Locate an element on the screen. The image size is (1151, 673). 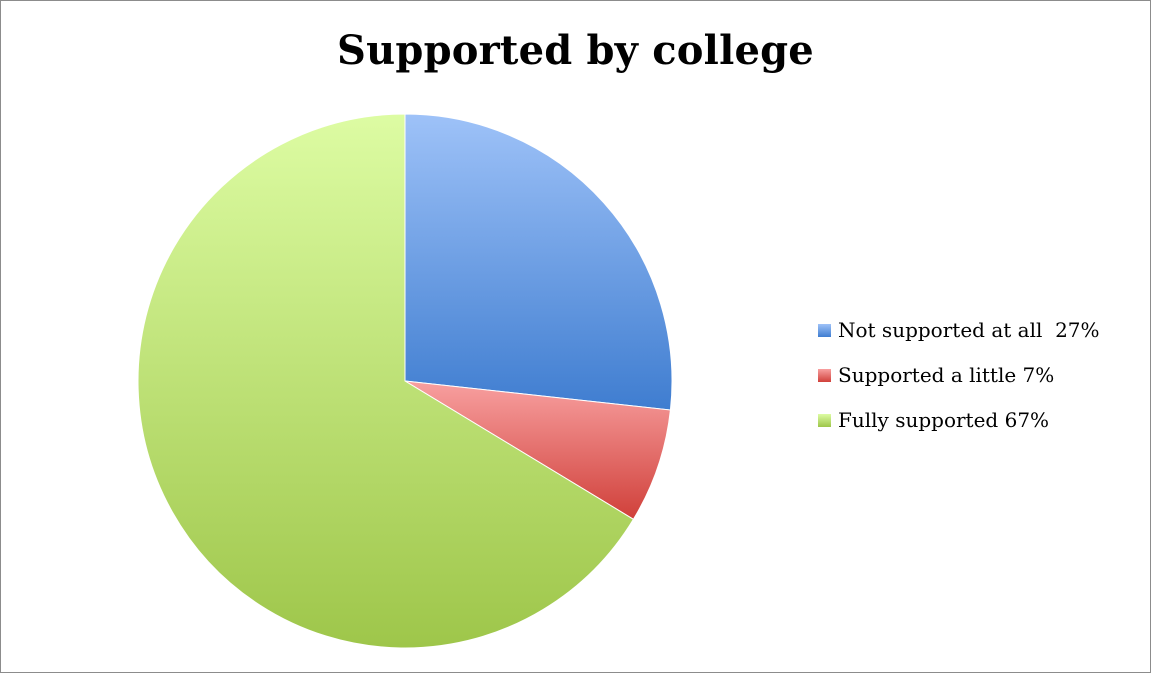
chart-title: Supported by college is located at coordinates (575, 50).